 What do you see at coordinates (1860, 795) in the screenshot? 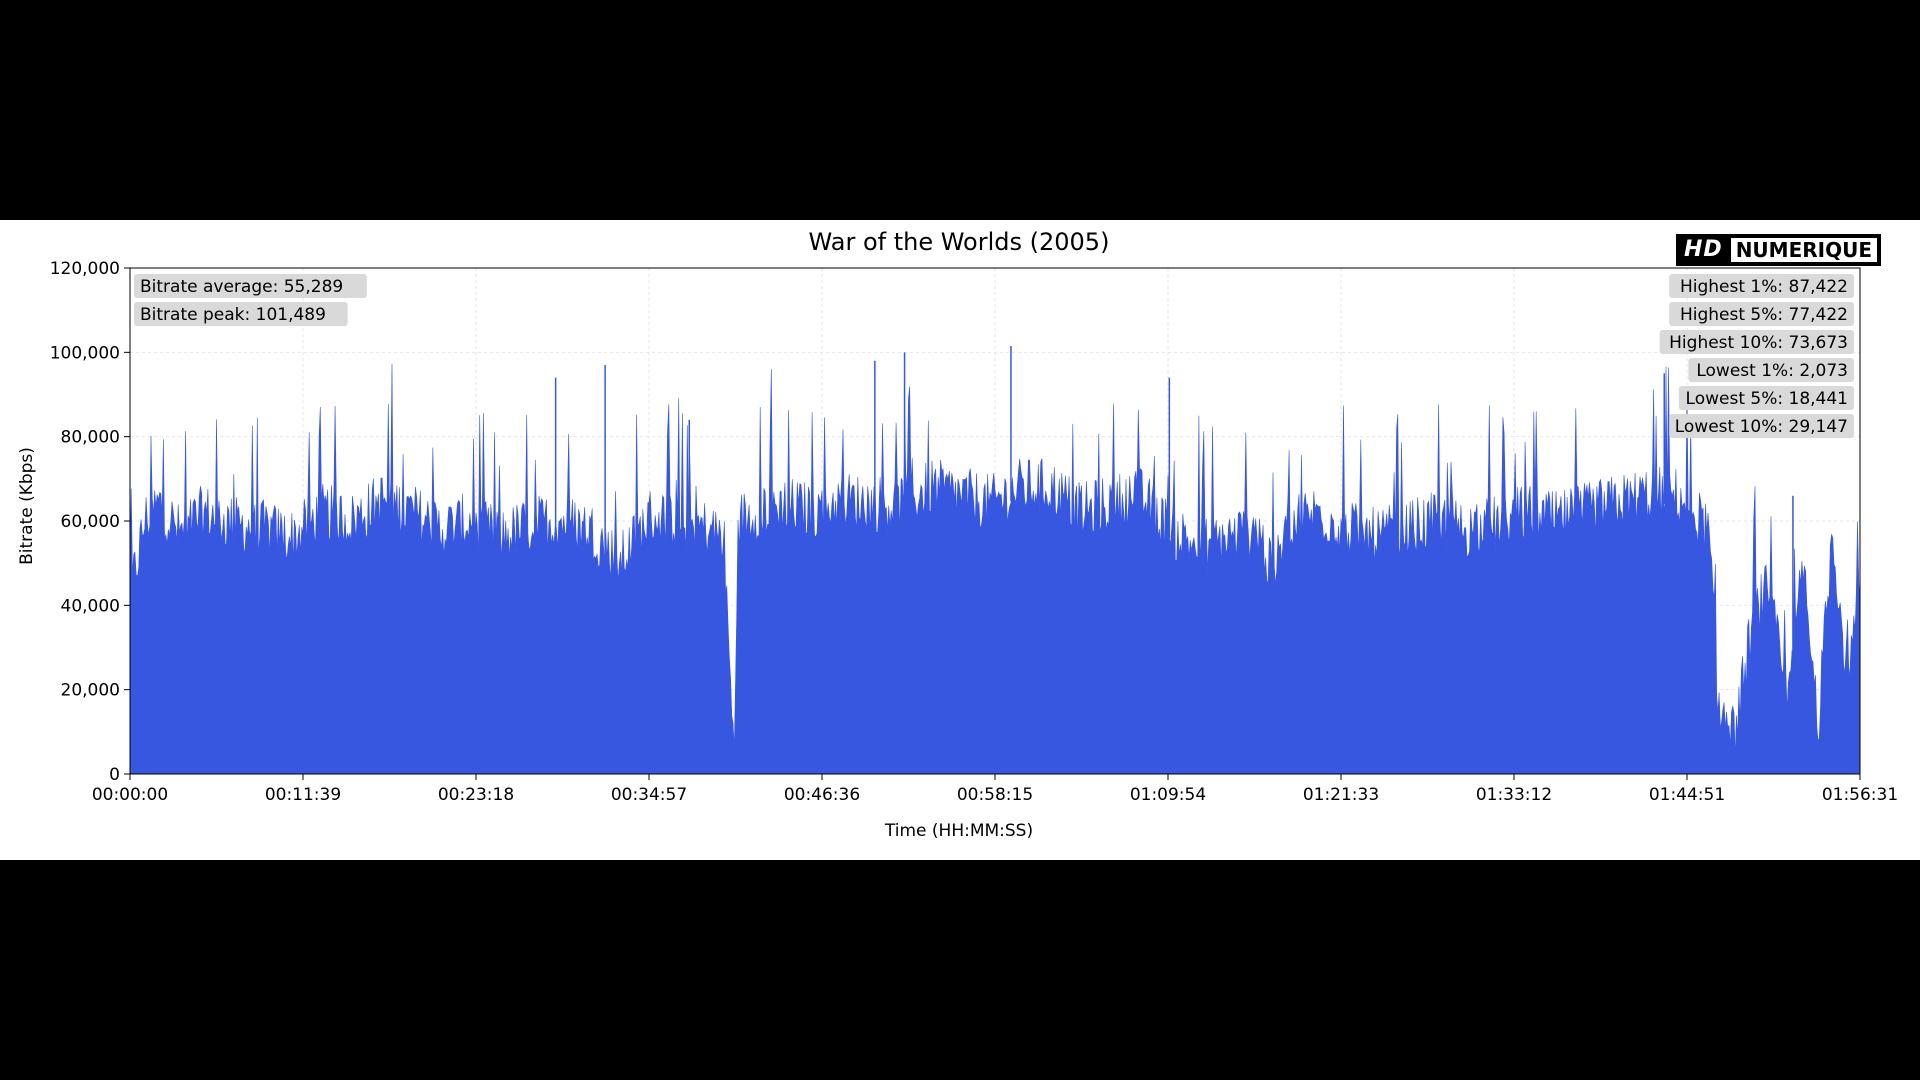
I see `x-tick-label: 01:56:31` at bounding box center [1860, 795].